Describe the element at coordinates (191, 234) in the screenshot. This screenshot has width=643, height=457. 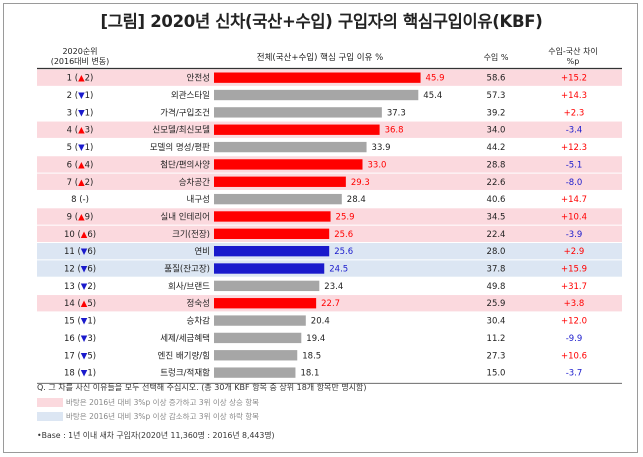
I see `category-label: 크기(전장)` at that location.